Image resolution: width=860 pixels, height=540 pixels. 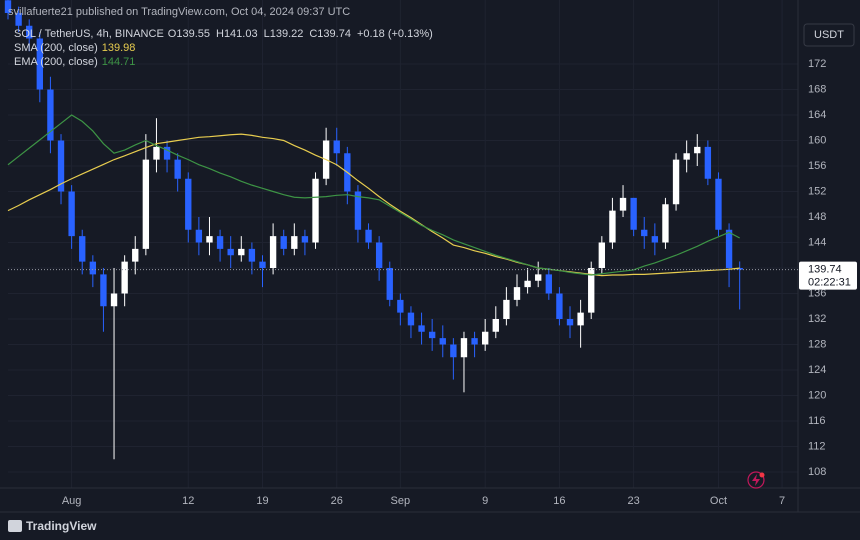 I want to click on ohlc-label: L139.22, so click(x=284, y=34).